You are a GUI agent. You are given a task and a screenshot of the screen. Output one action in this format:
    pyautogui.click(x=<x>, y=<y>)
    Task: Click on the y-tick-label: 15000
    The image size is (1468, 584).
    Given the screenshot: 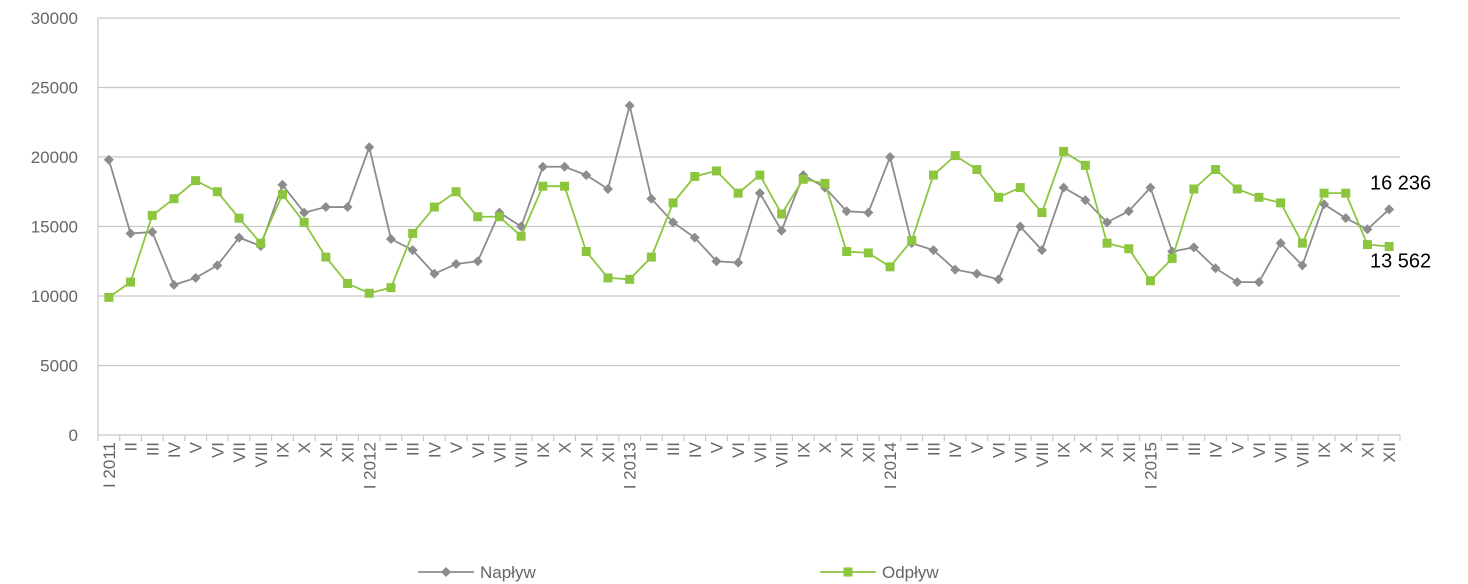 What is the action you would take?
    pyautogui.click(x=54, y=227)
    